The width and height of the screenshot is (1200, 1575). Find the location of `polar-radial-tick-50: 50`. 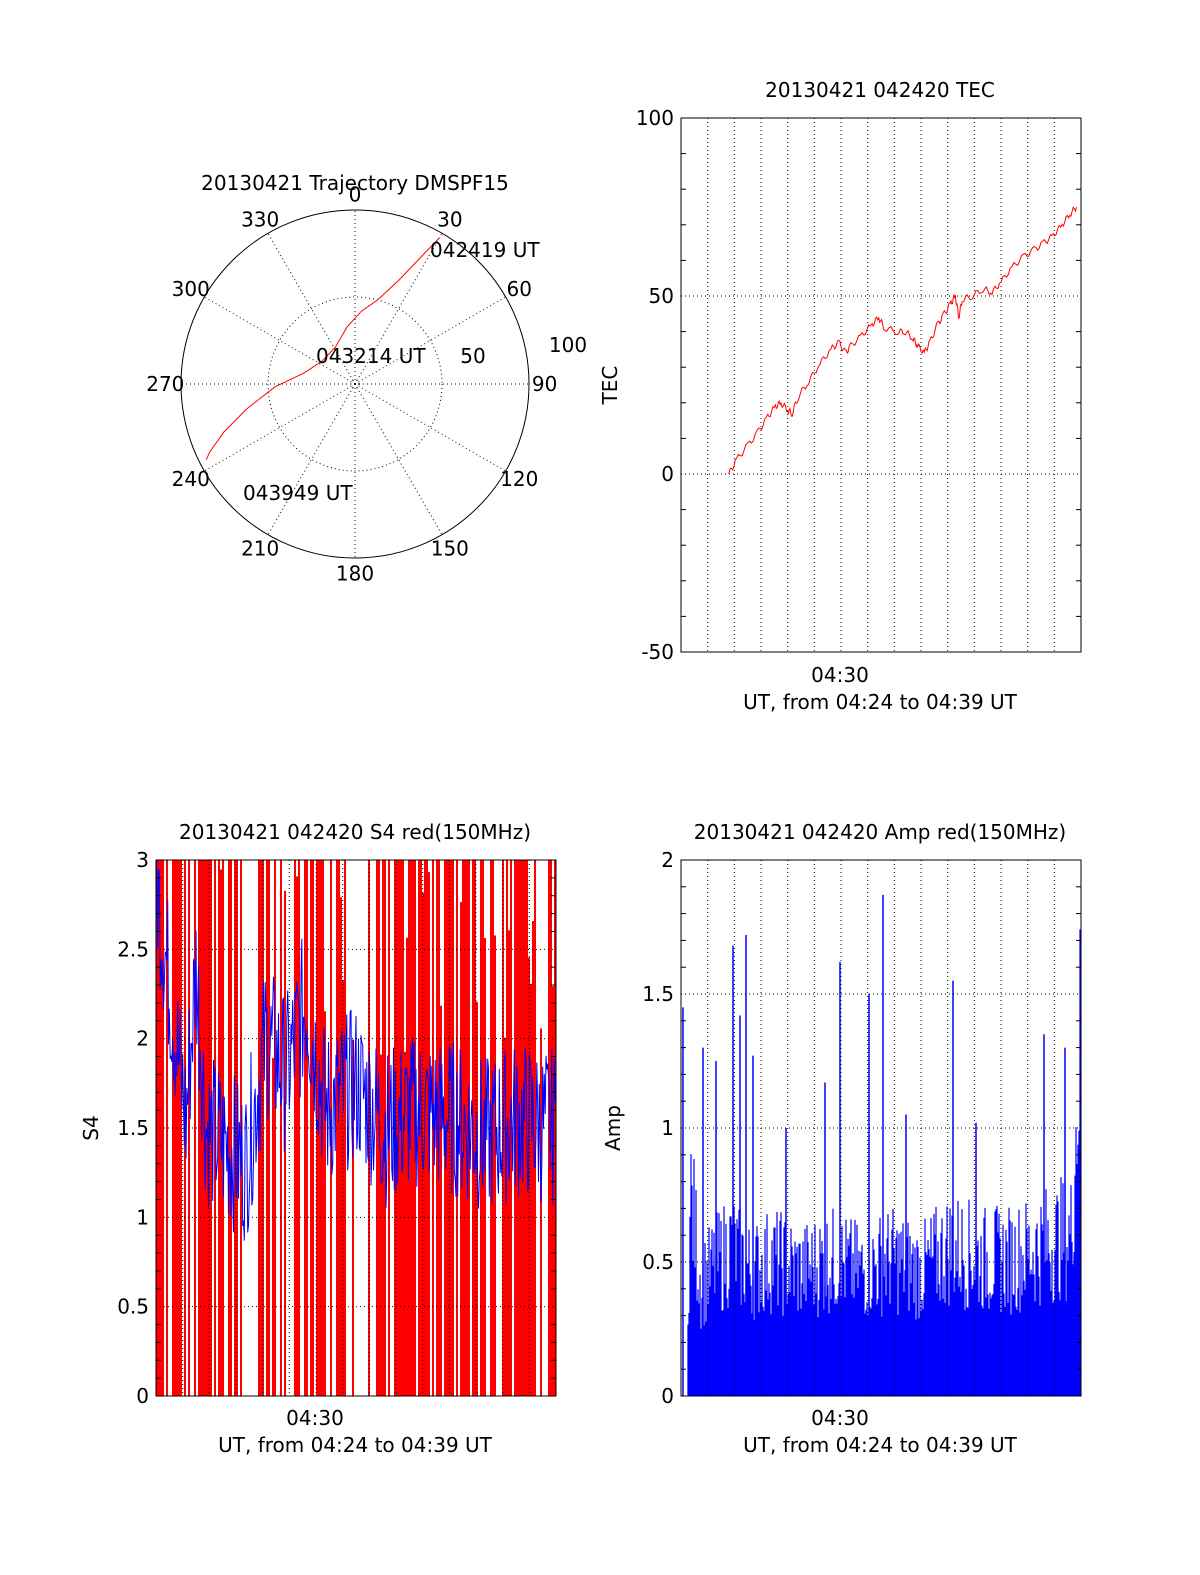

polar-radial-tick-50: 50 is located at coordinates (472, 356).